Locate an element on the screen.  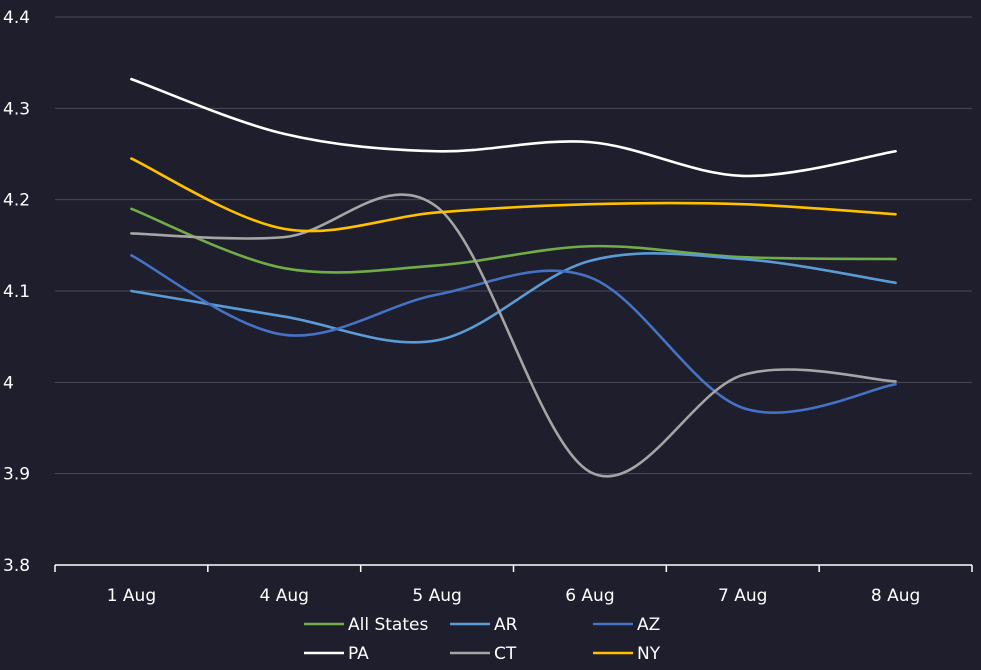
x-tick-label: 7 Aug is located at coordinates (742, 596).